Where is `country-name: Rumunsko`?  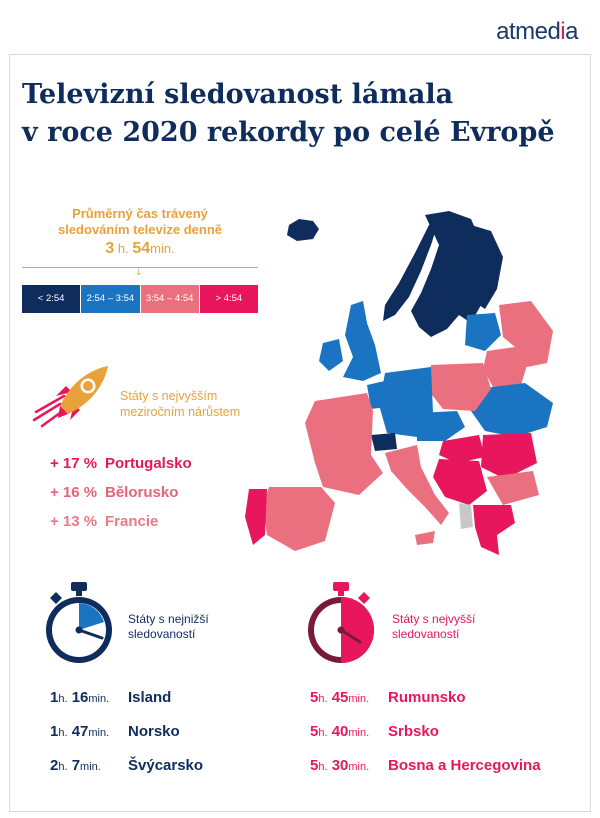 country-name: Rumunsko is located at coordinates (427, 697).